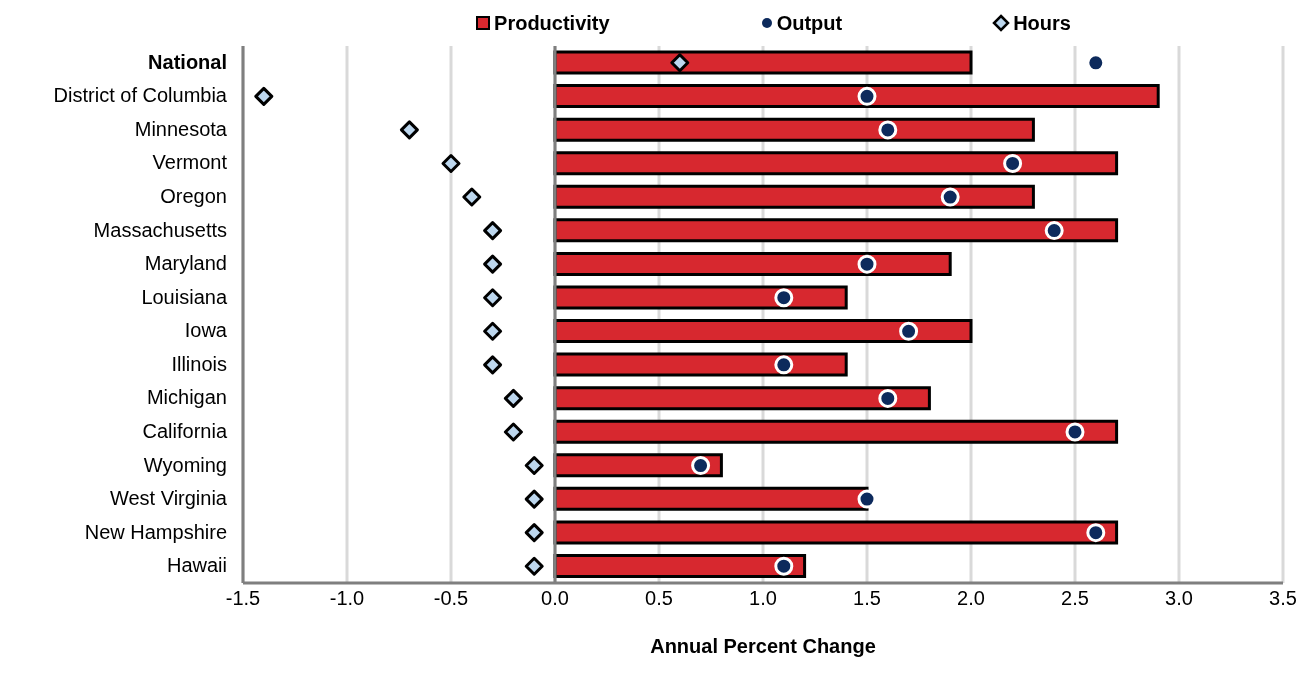 This screenshot has width=1315, height=673. I want to click on x-tick-label: 2.5, so click(1075, 598).